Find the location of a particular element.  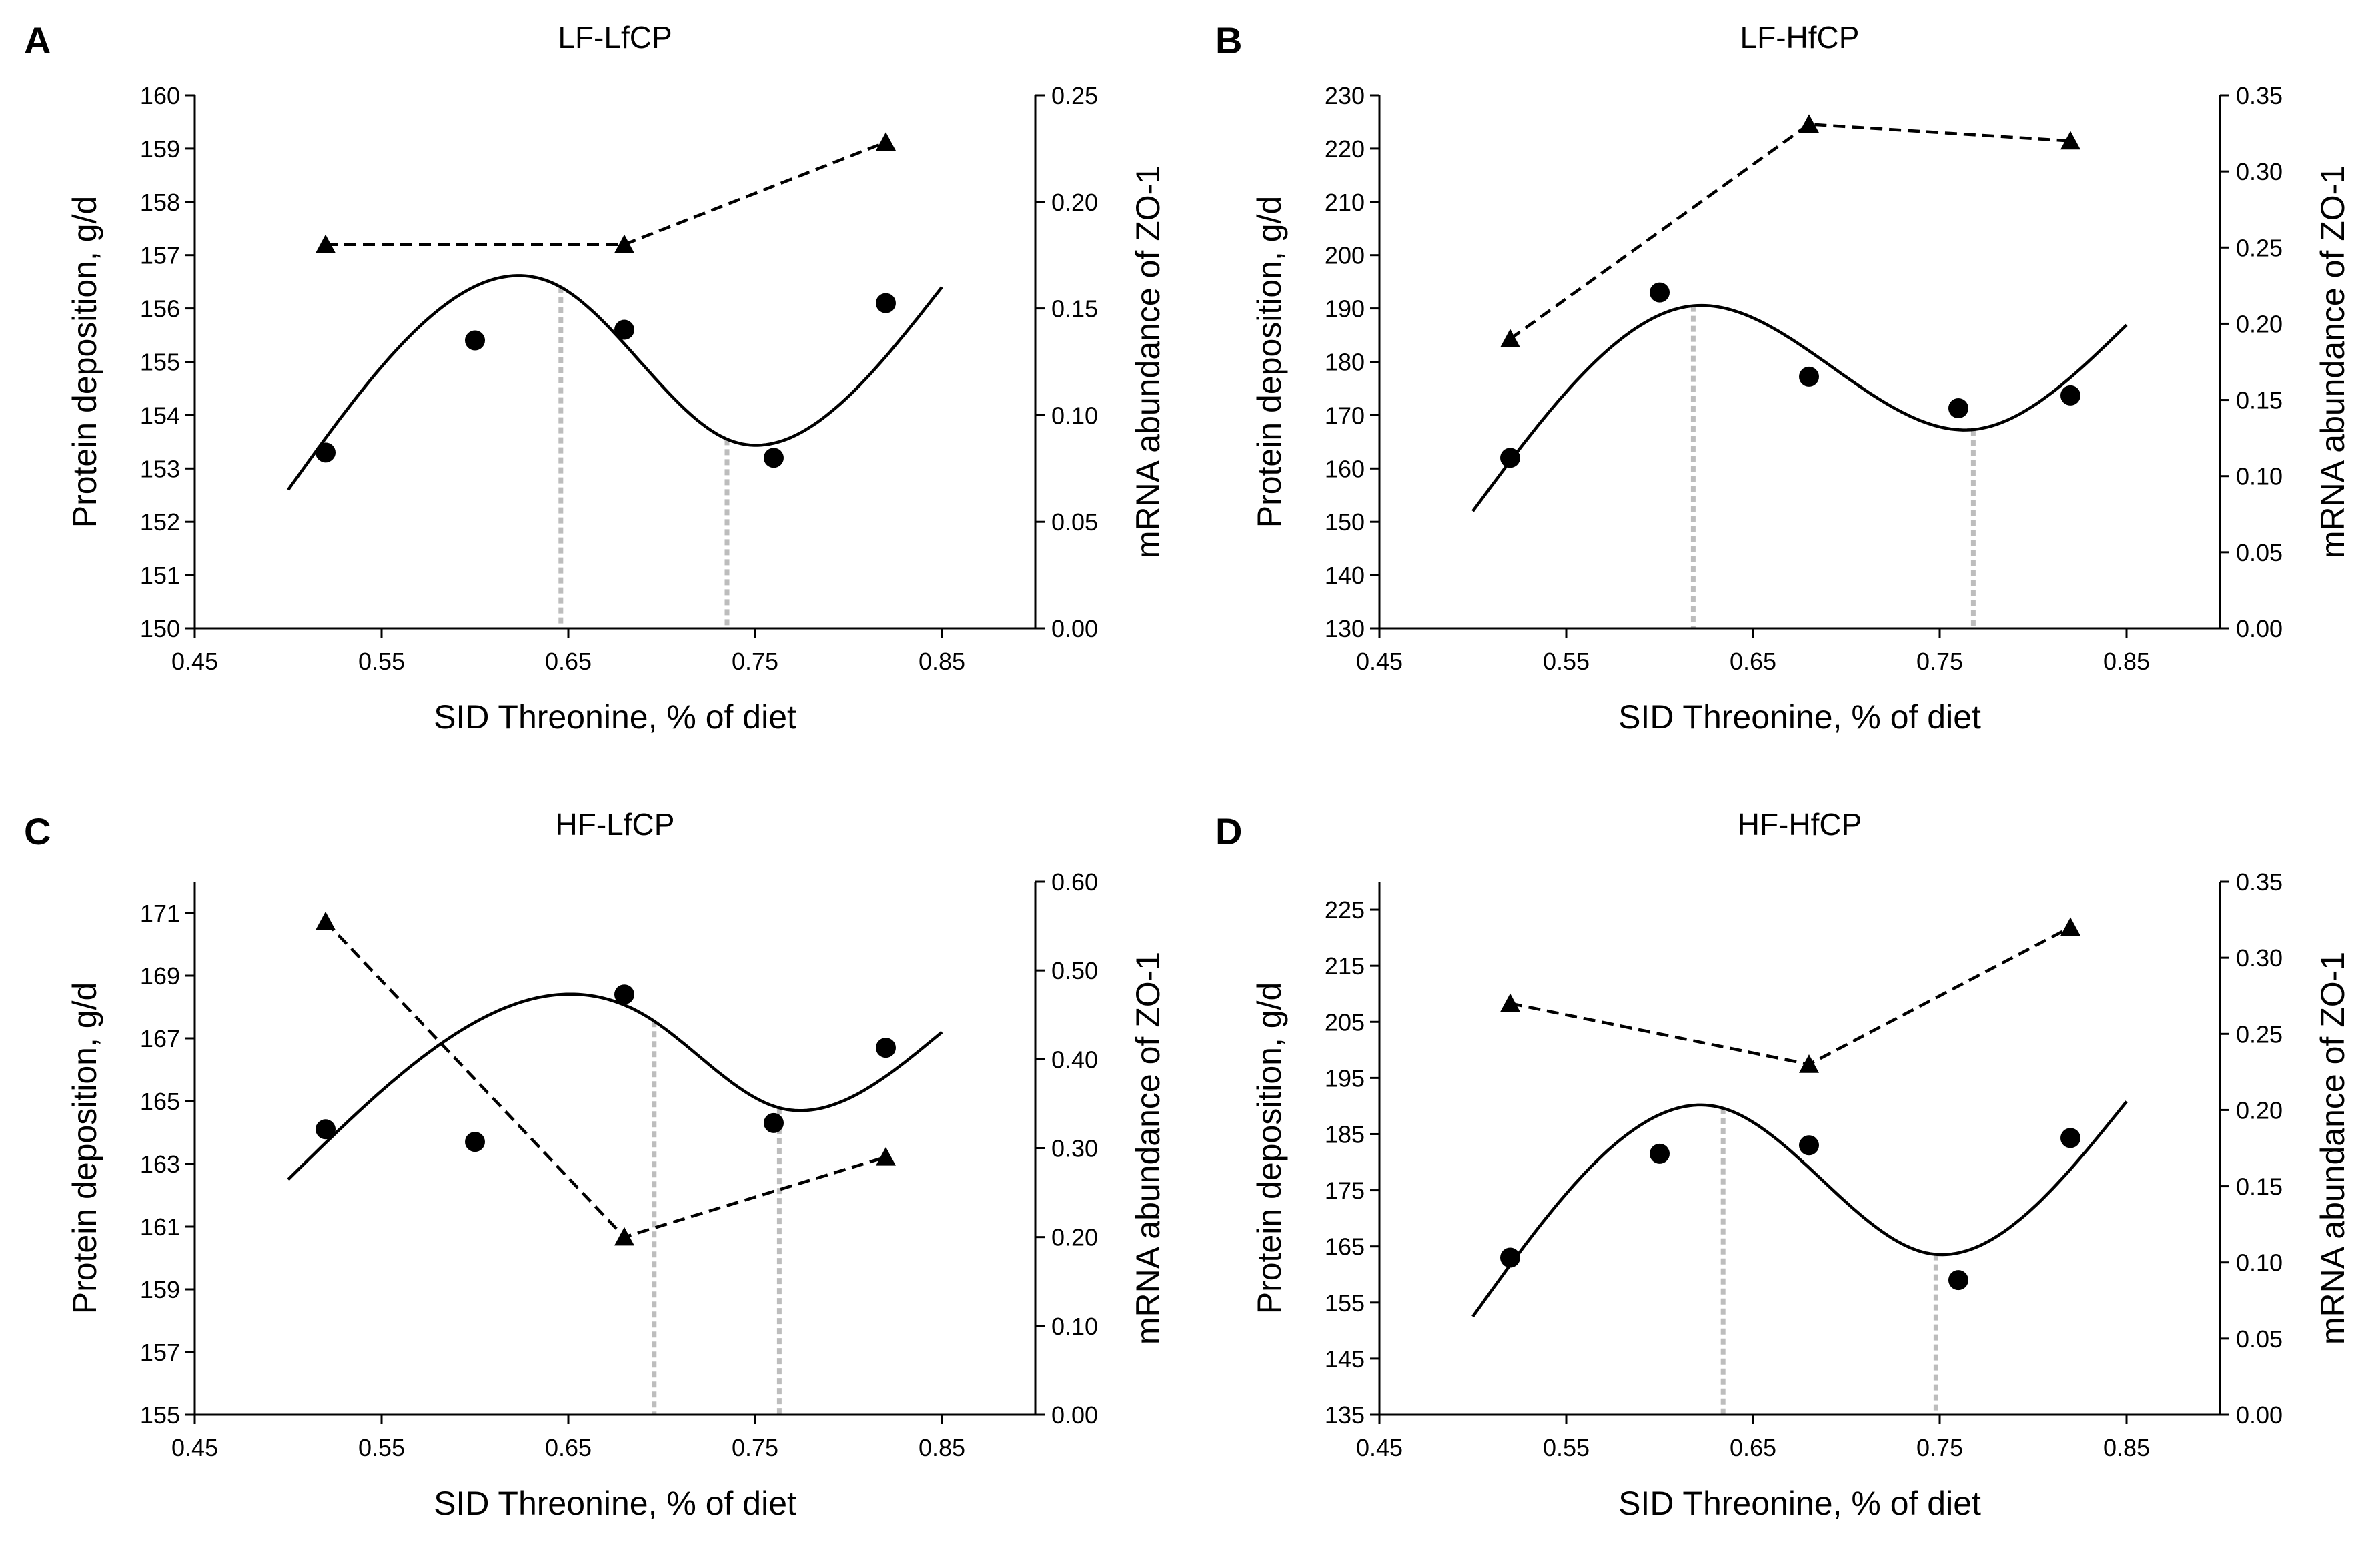

y2-tick-label: 0.35 is located at coordinates (2259, 95).